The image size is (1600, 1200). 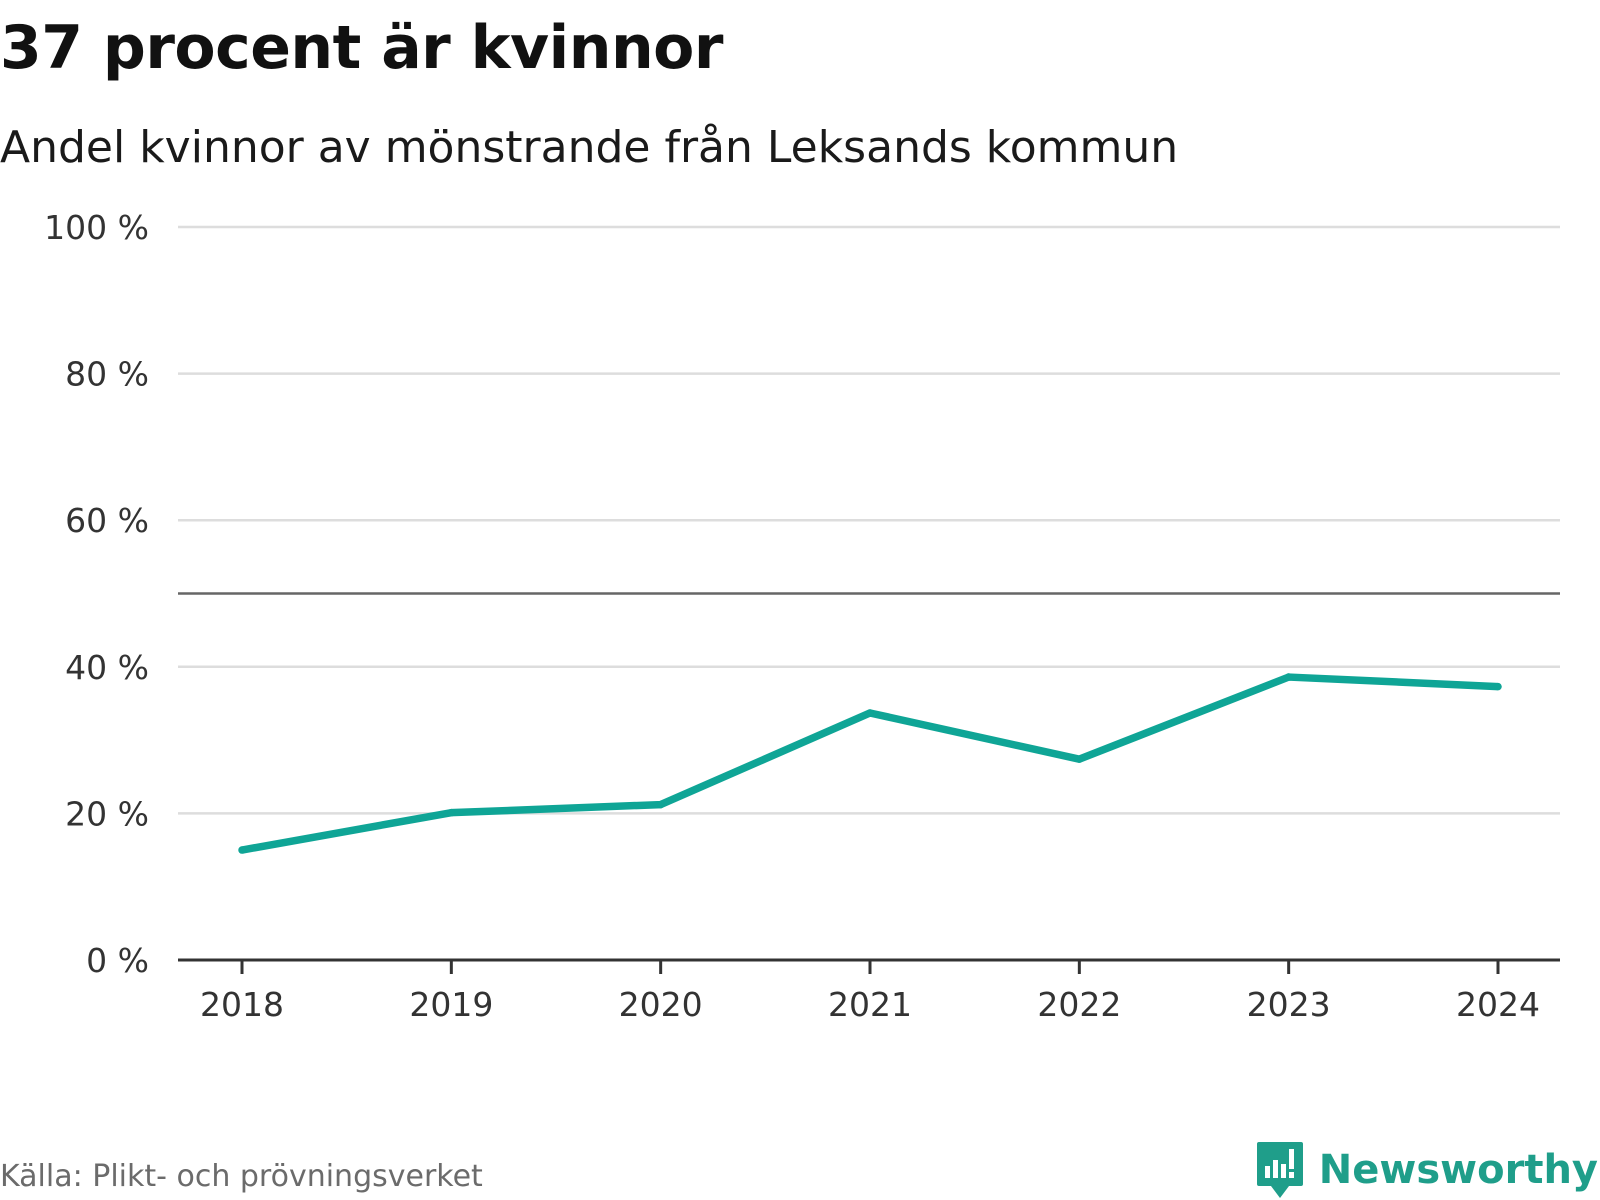 I want to click on series-line, so click(x=870, y=763).